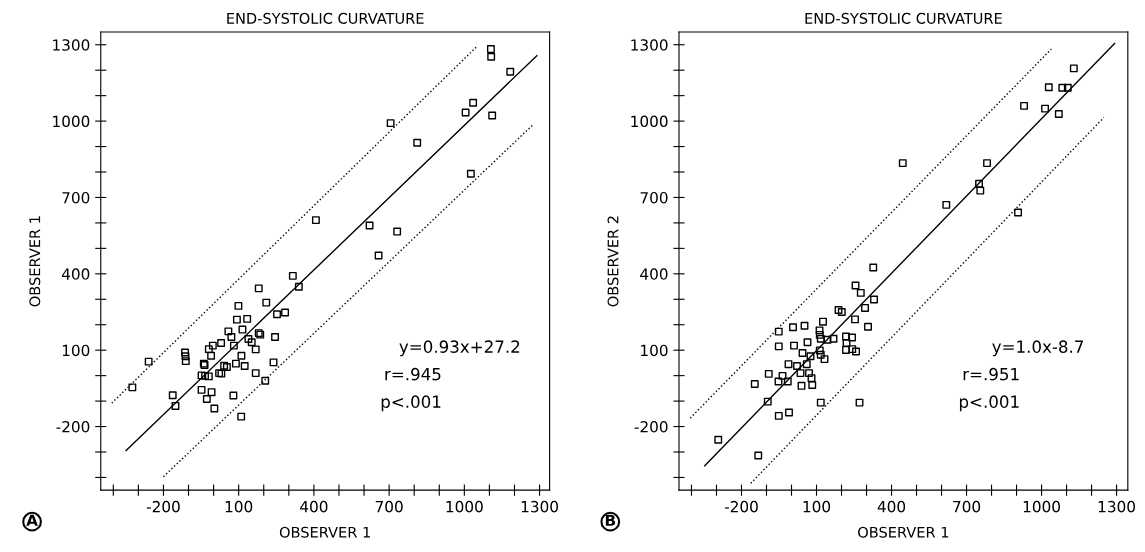 The image size is (1145, 552). I want to click on y-axis-title: OBSERVER 1, so click(35, 261).